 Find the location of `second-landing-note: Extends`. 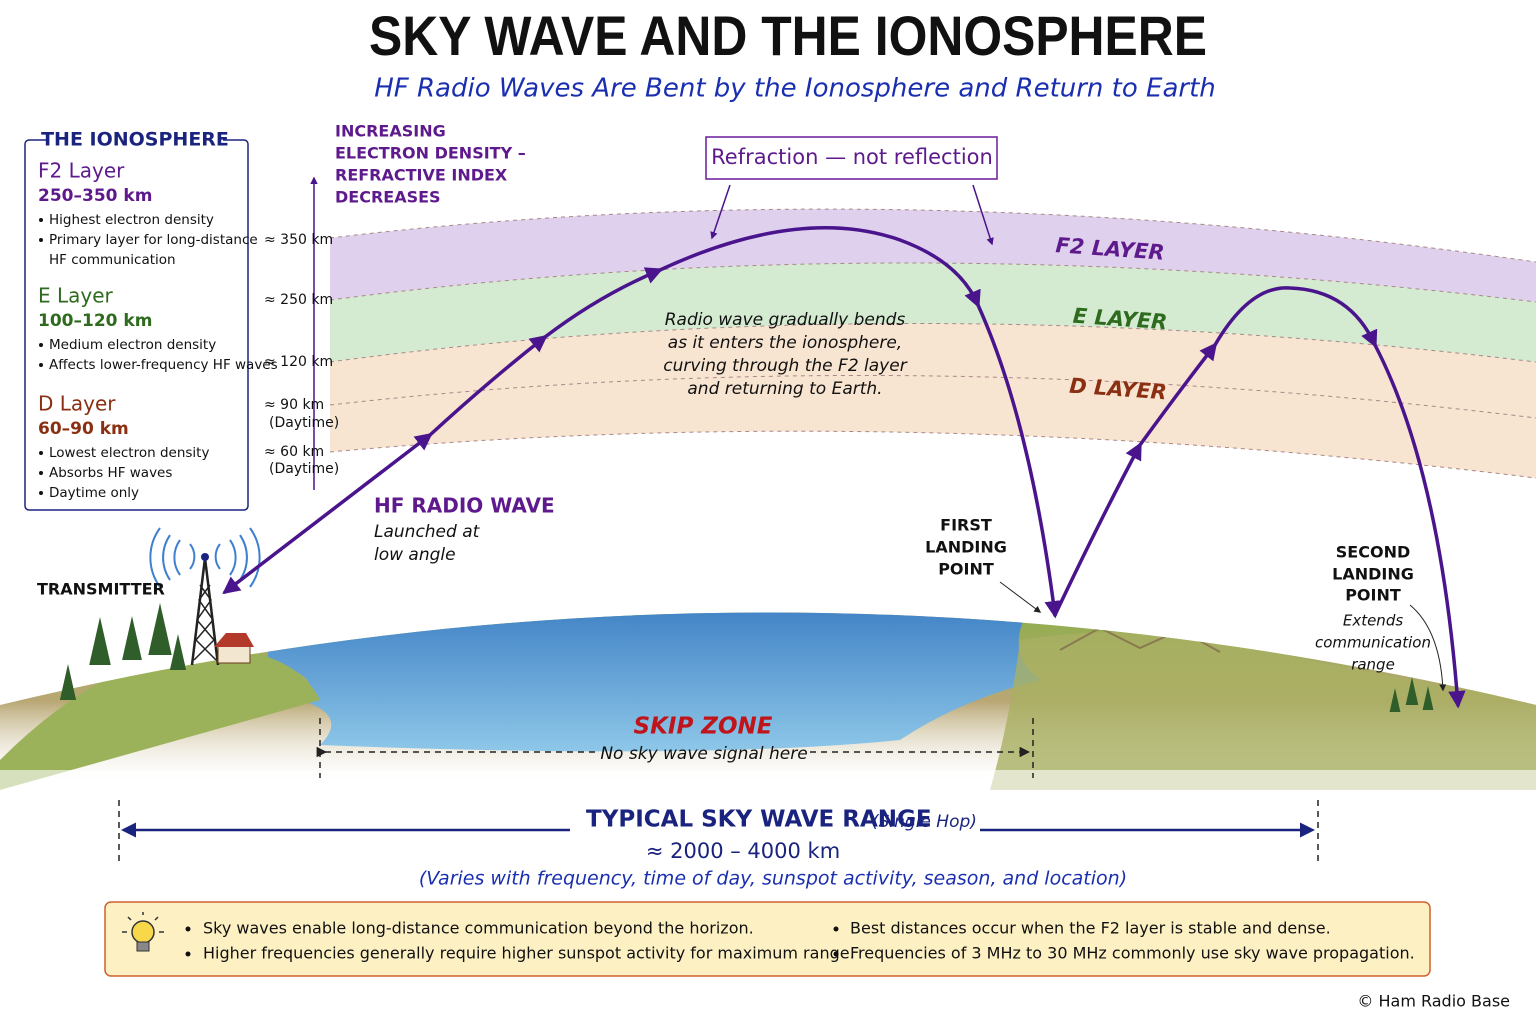

second-landing-note: Extends is located at coordinates (1373, 621).